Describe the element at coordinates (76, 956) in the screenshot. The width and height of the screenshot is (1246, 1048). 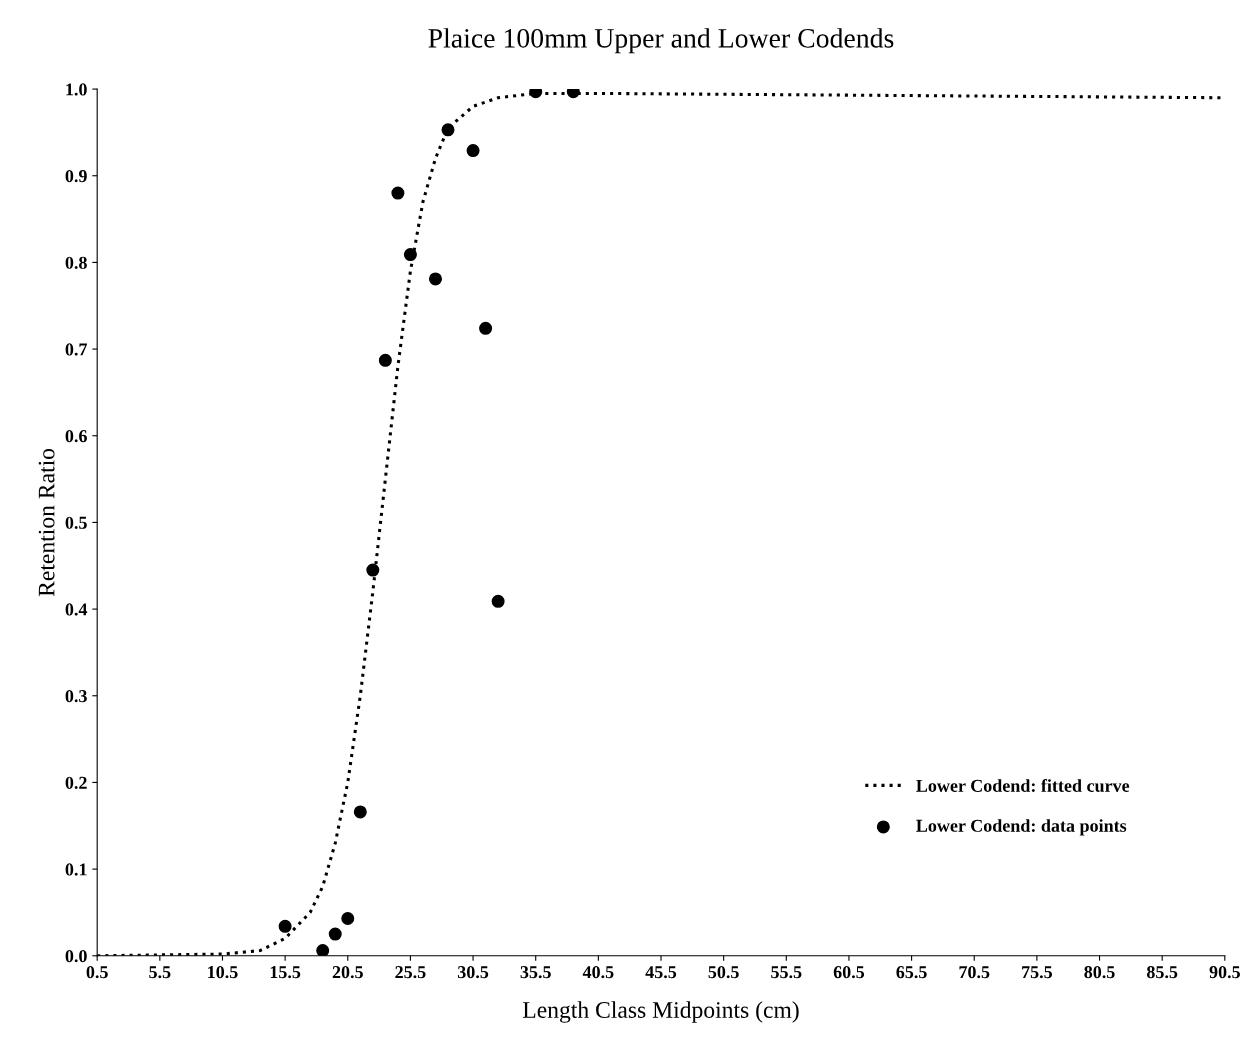
I see `y-tick-label: 0.0` at that location.